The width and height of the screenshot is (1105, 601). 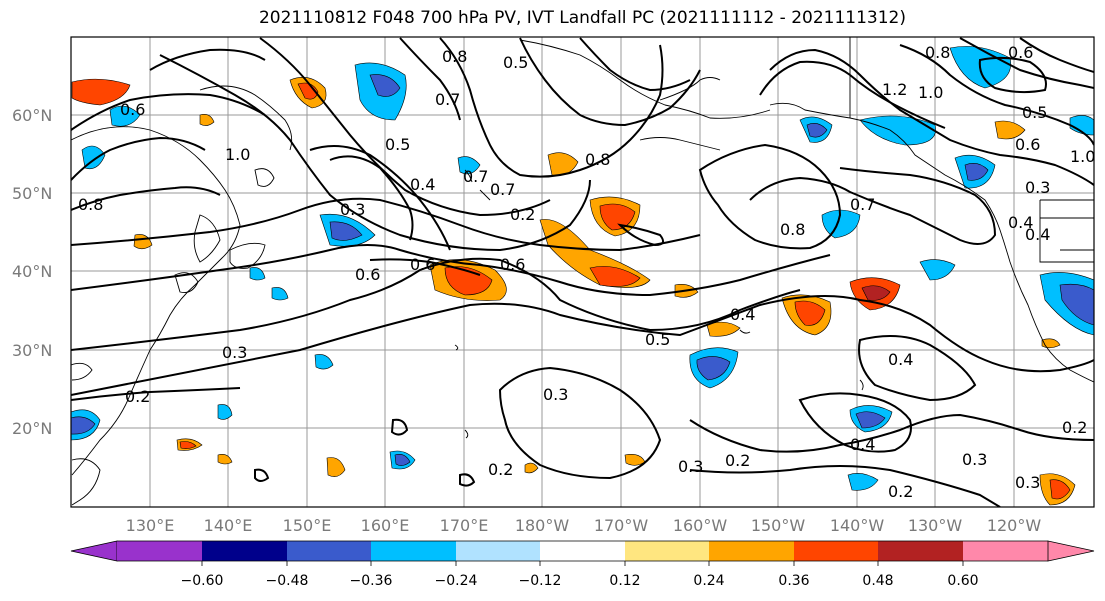 What do you see at coordinates (1071, 551) in the screenshot?
I see `colorbar-high-extend` at bounding box center [1071, 551].